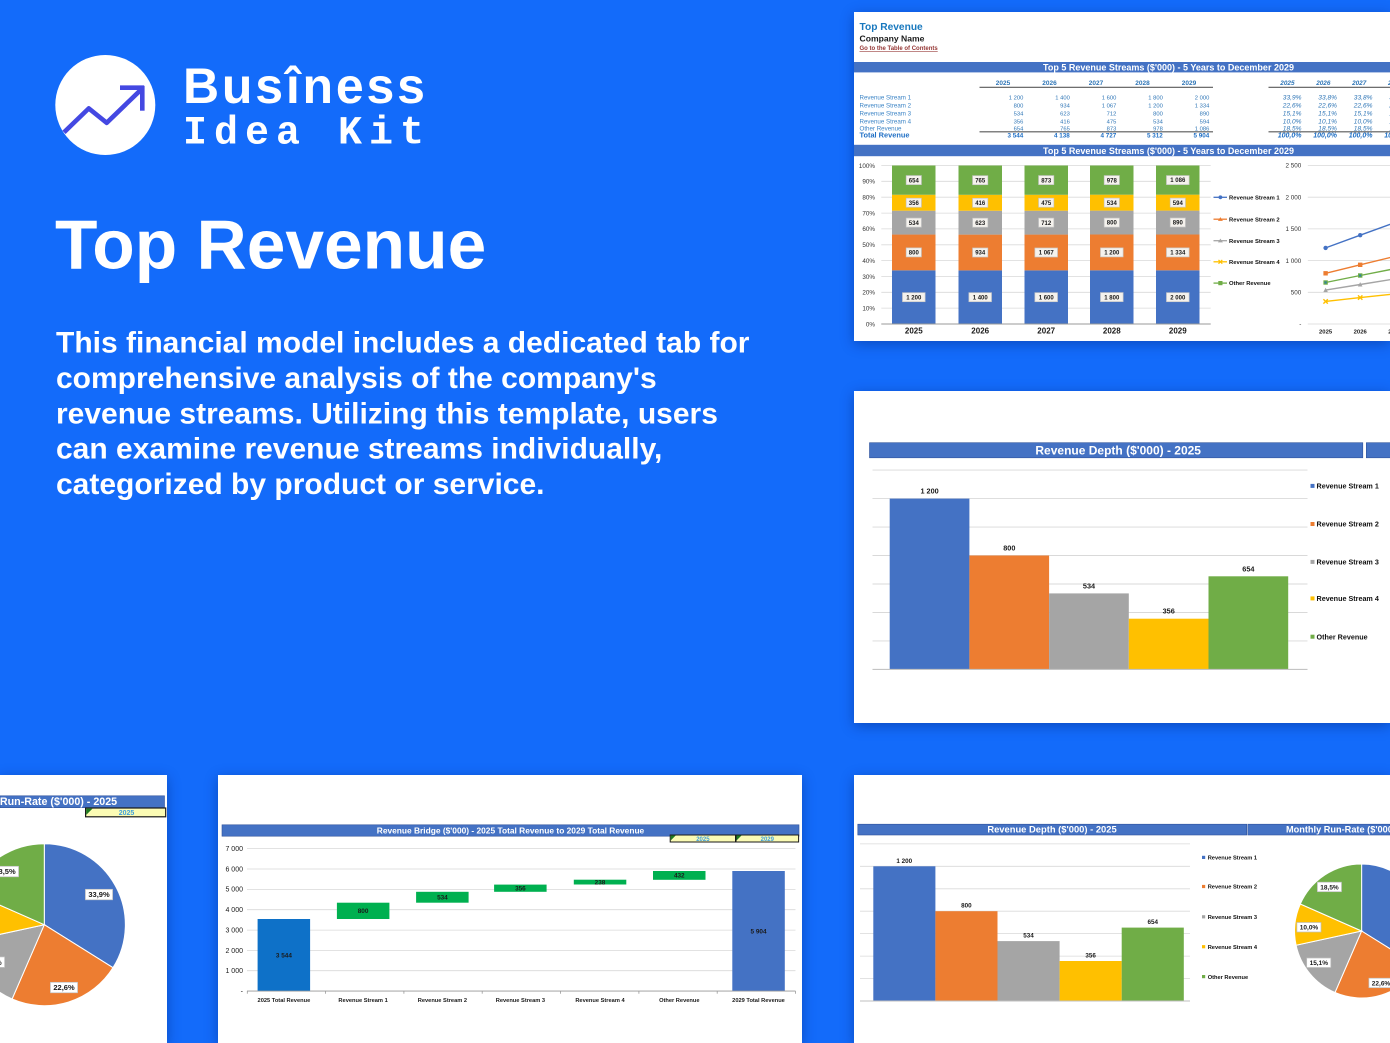 This screenshot has width=1390, height=1043. What do you see at coordinates (1111, 130) in the screenshot?
I see `svg-text: 873` at bounding box center [1111, 130].